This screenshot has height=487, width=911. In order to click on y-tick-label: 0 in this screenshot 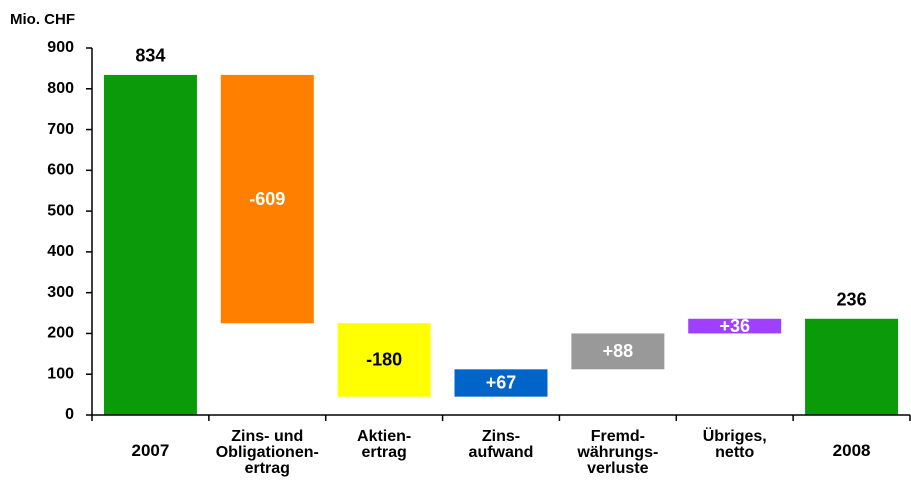, I will do `click(69, 414)`.